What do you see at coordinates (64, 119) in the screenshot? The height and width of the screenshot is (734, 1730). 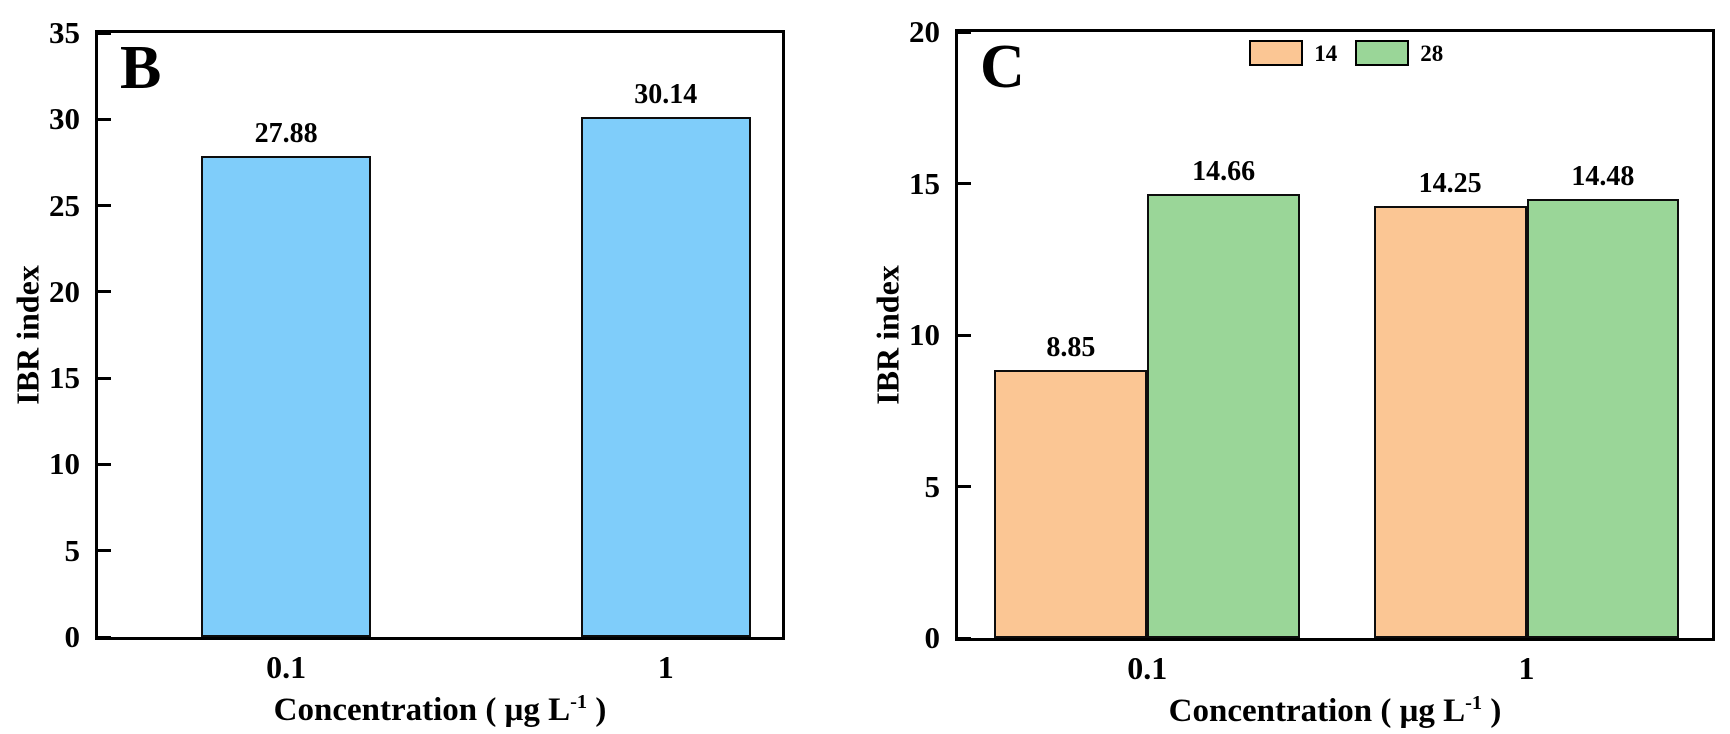 I see `y-tick-label: 30` at bounding box center [64, 119].